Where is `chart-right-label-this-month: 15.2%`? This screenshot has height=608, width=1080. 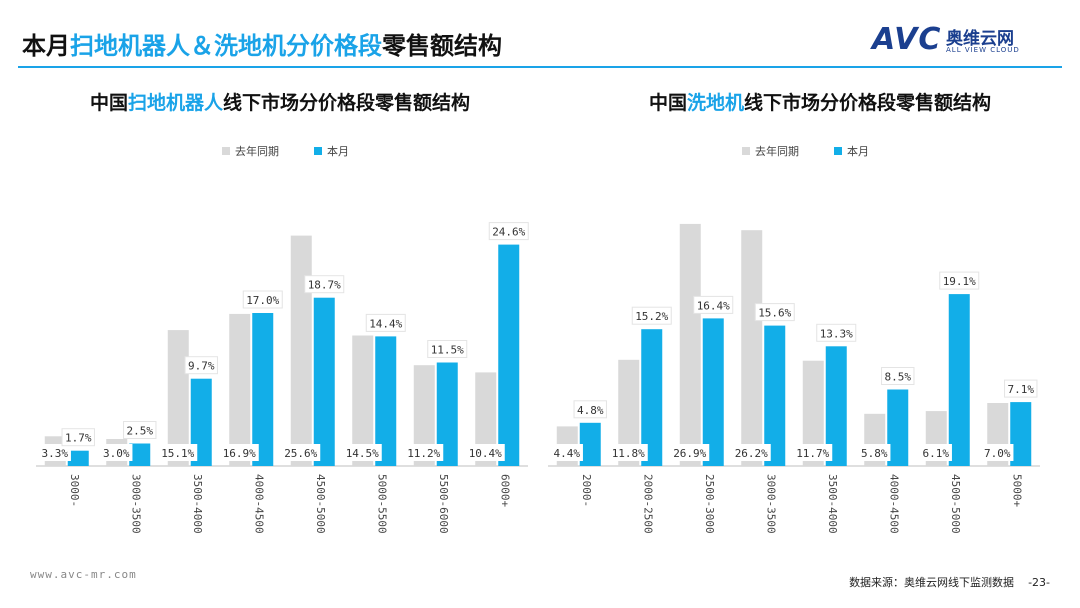
chart-right-label-this-month: 15.2% is located at coordinates (651, 316).